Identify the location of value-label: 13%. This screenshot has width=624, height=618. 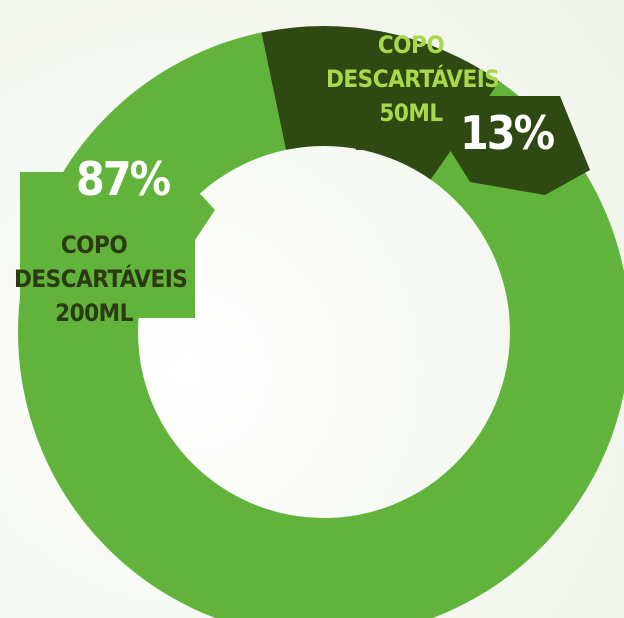
(507, 133).